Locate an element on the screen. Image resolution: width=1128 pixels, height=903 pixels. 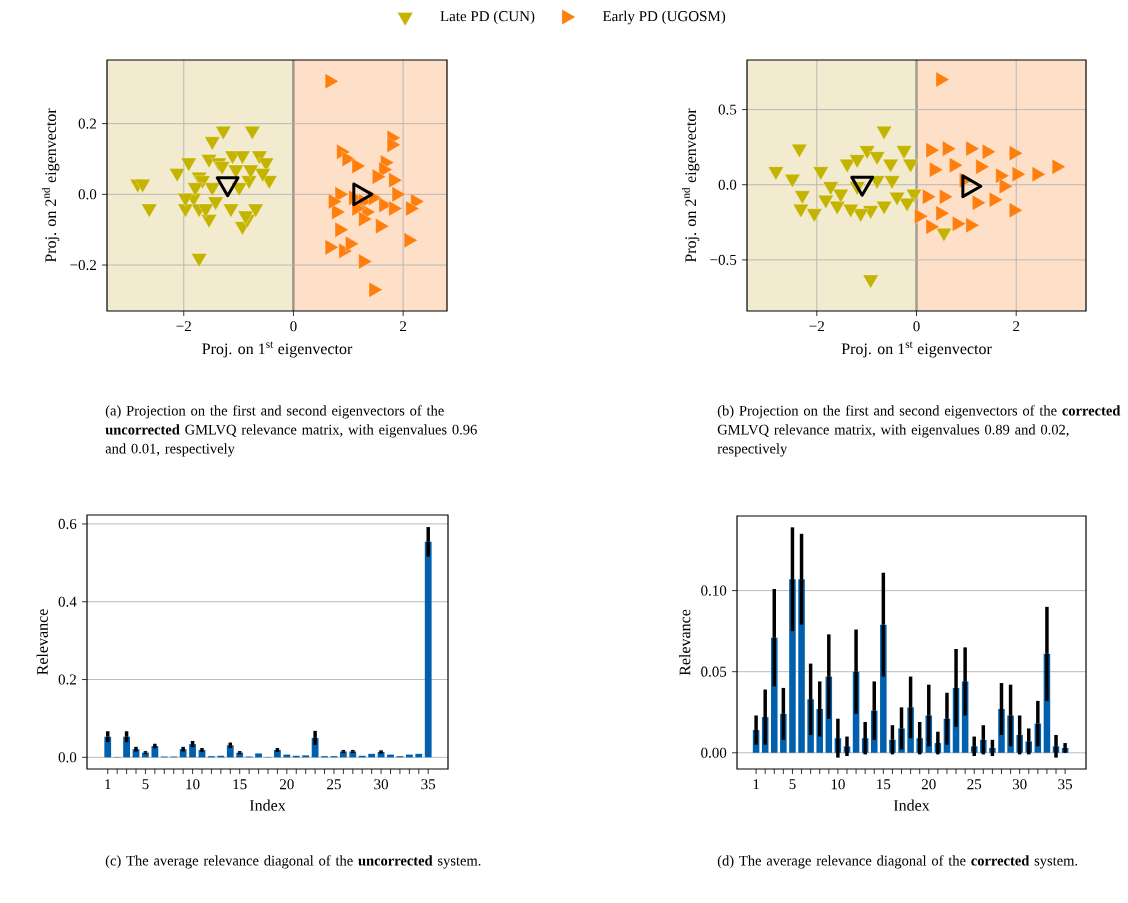
y-tick-label: 0.6 is located at coordinates (67, 524).